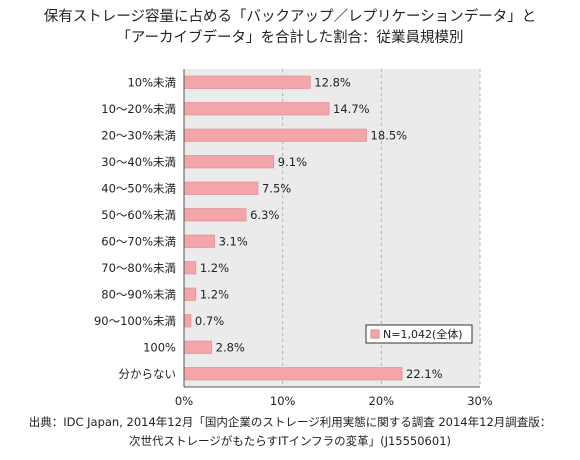 The width and height of the screenshot is (580, 460). Describe the element at coordinates (138, 241) in the screenshot. I see `category-label: 60～70%未満` at that location.